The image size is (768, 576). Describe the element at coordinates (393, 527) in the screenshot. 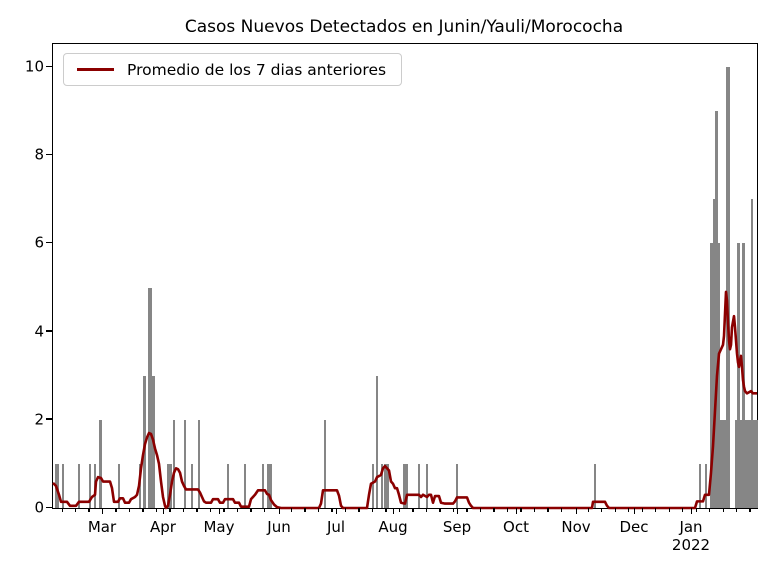

I see `x-tick-label: Aug` at that location.